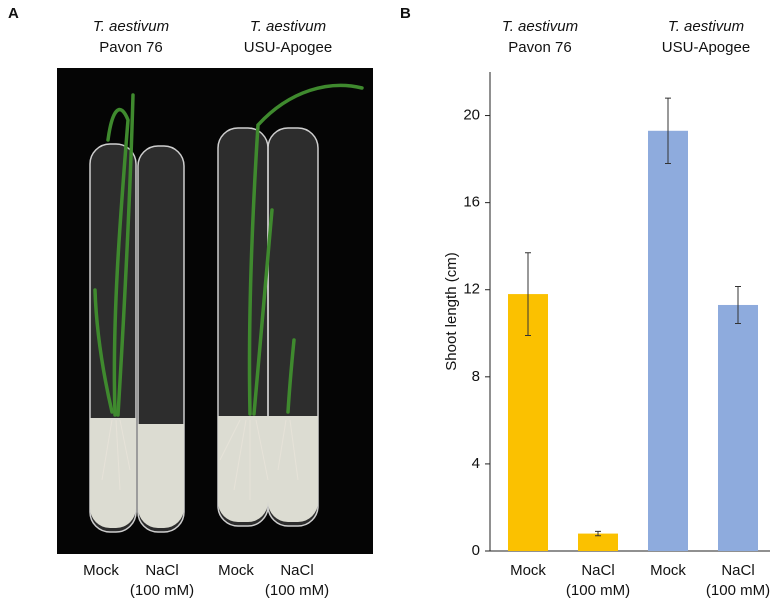 The height and width of the screenshot is (605, 773). I want to click on panel-label: B, so click(405, 13).